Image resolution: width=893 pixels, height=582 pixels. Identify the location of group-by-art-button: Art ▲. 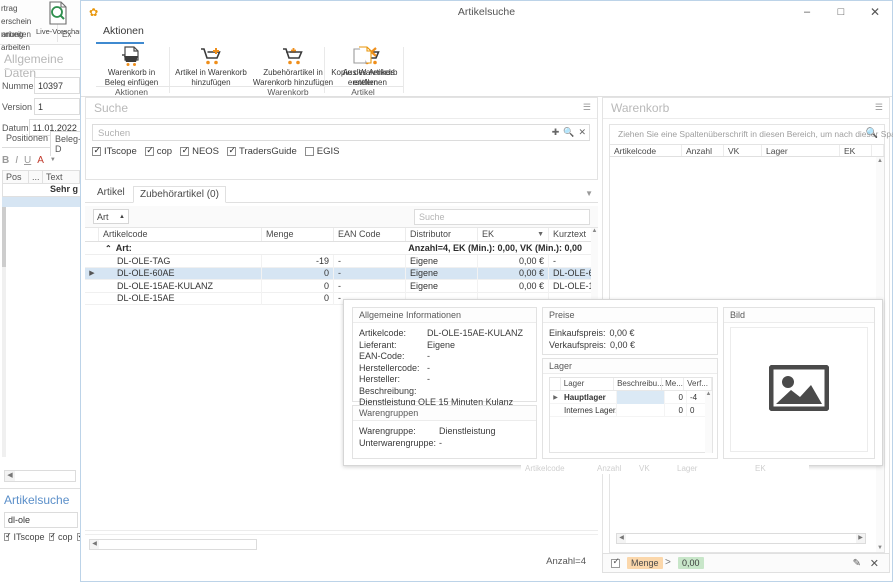
(111, 216).